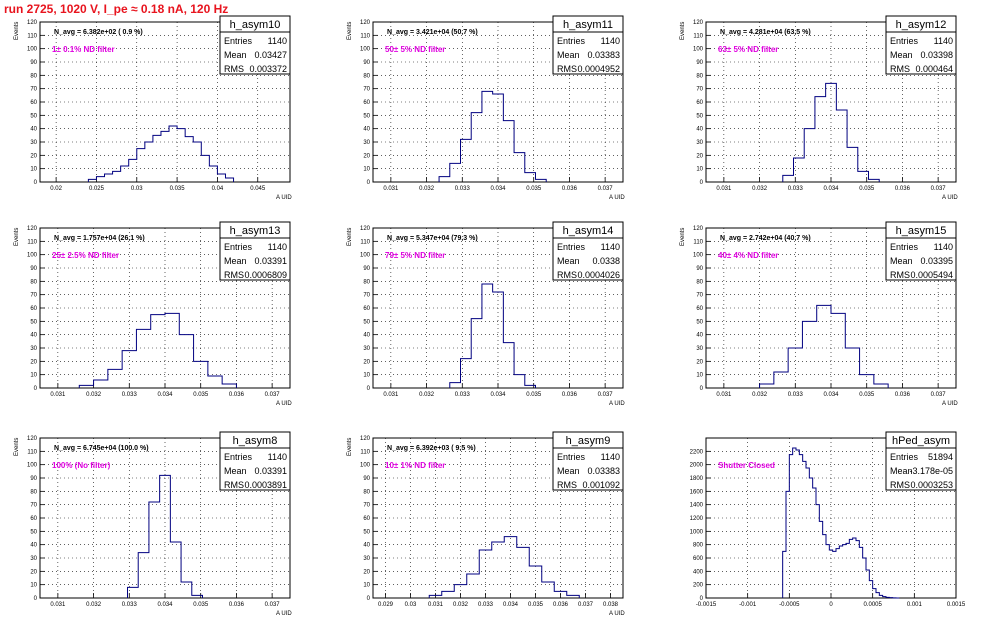 Image resolution: width=996 pixels, height=622 pixels. What do you see at coordinates (431, 448) in the screenshot?
I see `navg-label: N_avg = 6.392e+03 ( 9.5 %)` at bounding box center [431, 448].